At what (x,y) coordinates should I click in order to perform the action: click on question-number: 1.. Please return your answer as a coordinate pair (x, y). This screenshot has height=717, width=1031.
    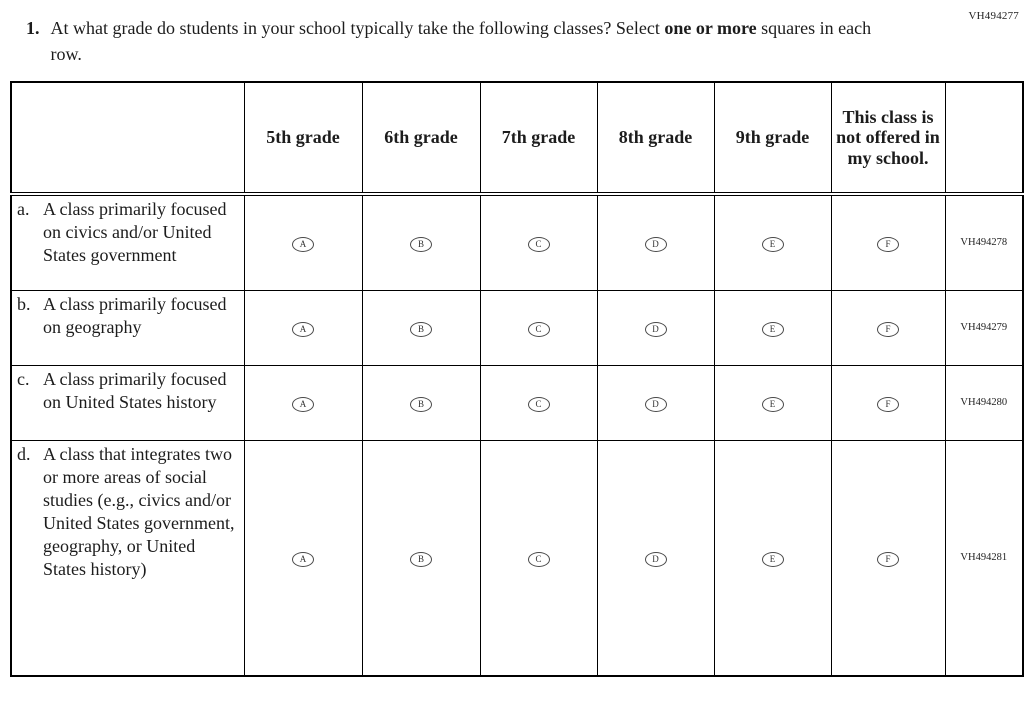
    Looking at the image, I should click on (33, 28).